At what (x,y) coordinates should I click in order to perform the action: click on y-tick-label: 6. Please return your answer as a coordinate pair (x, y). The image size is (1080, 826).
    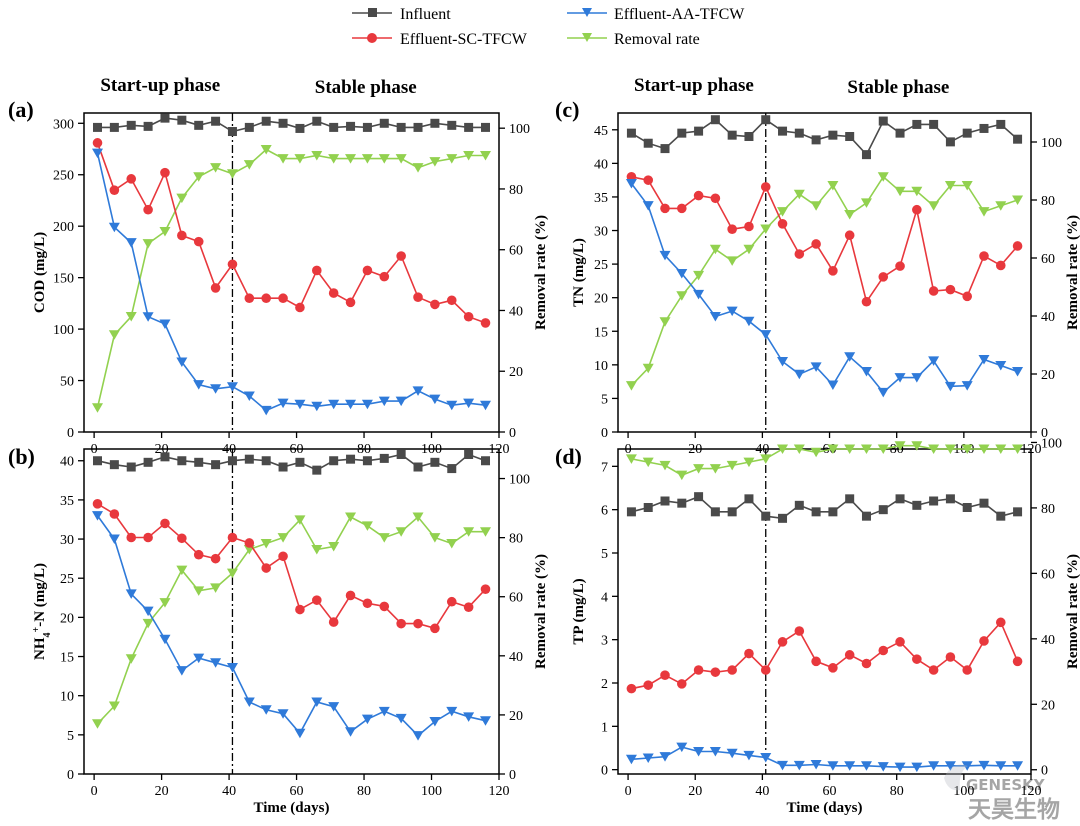
    Looking at the image, I should click on (604, 511).